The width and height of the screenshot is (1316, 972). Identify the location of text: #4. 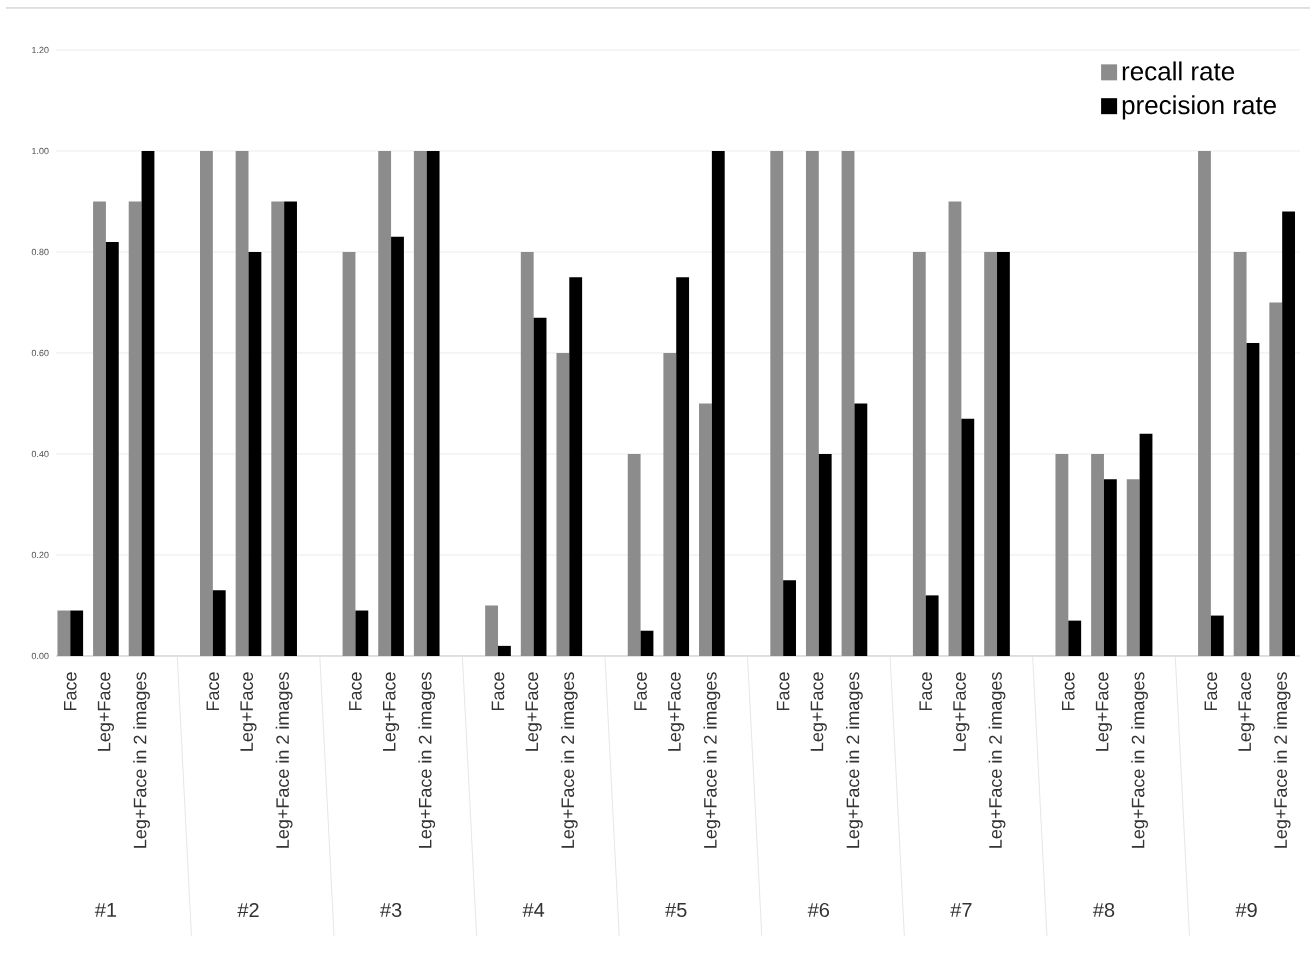
(533, 910).